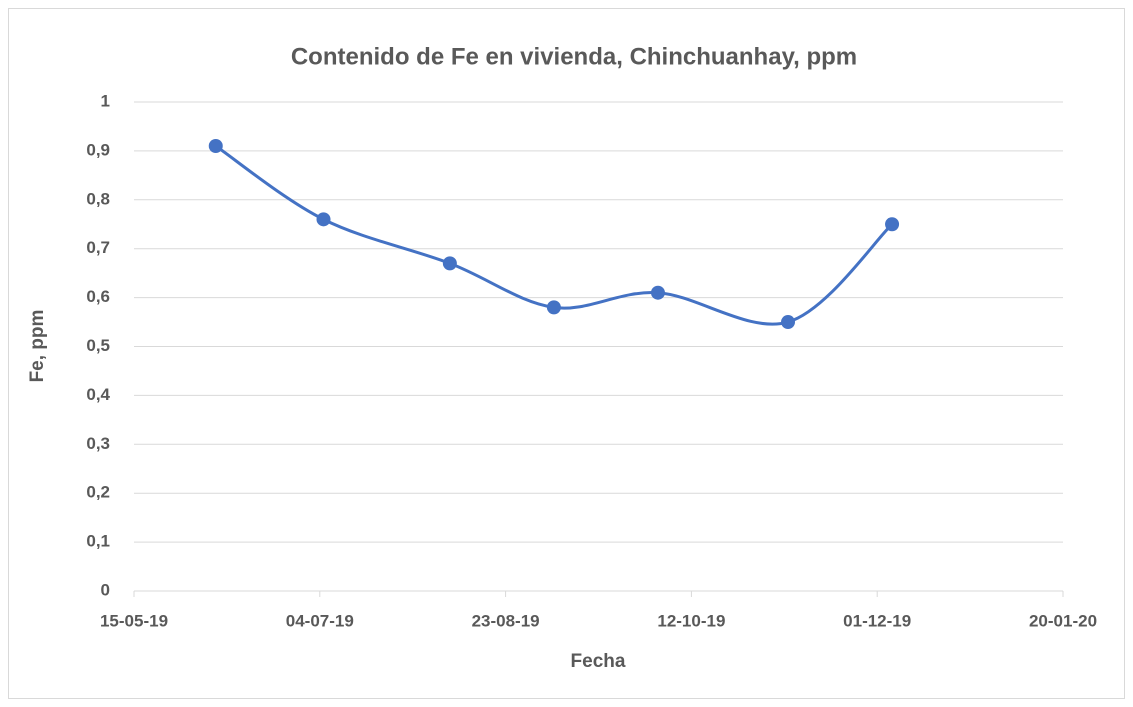 Image resolution: width=1133 pixels, height=707 pixels. Describe the element at coordinates (98, 443) in the screenshot. I see `y-tick-label: 0,3` at that location.